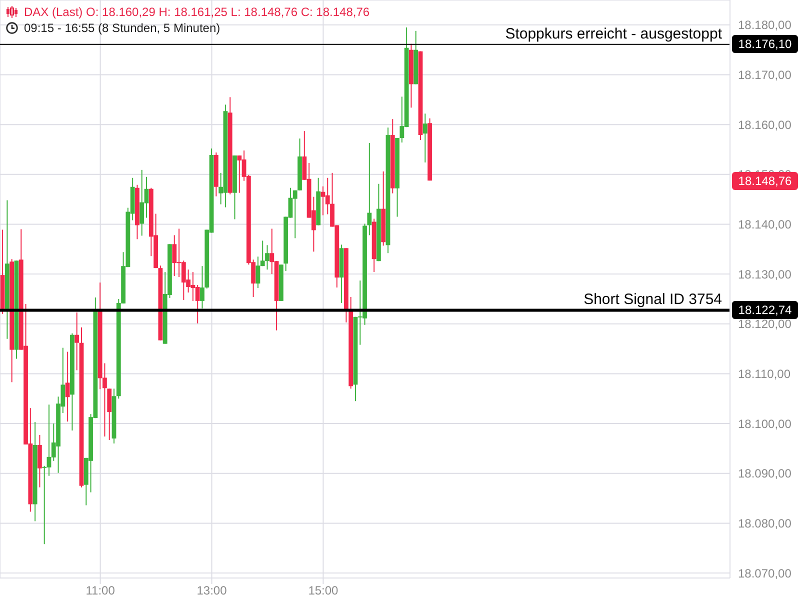 Image resolution: width=800 pixels, height=600 pixels. Describe the element at coordinates (765, 224) in the screenshot. I see `y-tick-label: 18.140,00` at that location.